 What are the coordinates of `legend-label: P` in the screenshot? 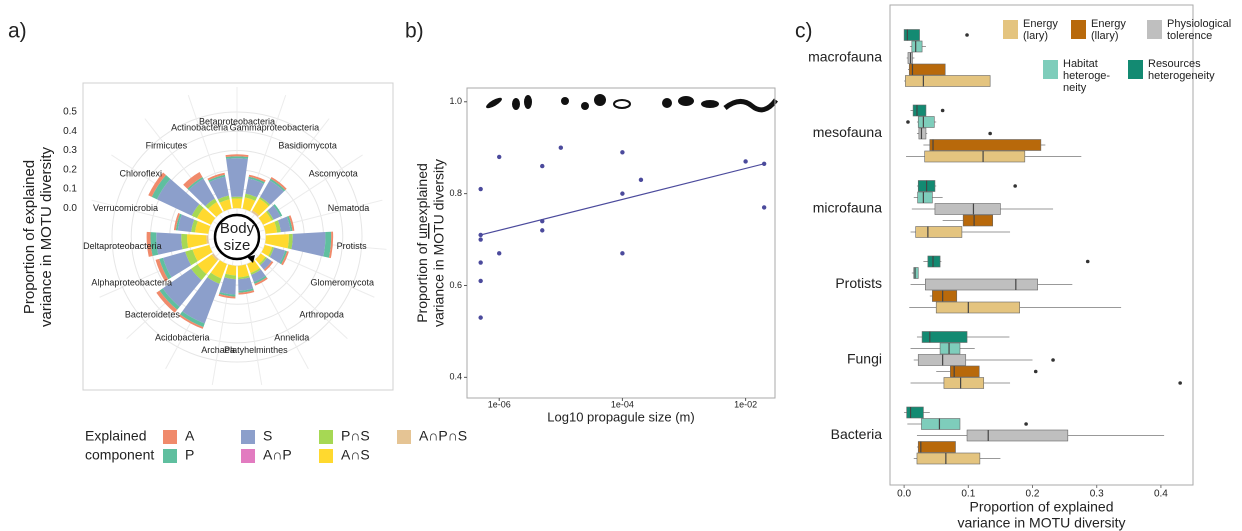 It's located at (189, 455).